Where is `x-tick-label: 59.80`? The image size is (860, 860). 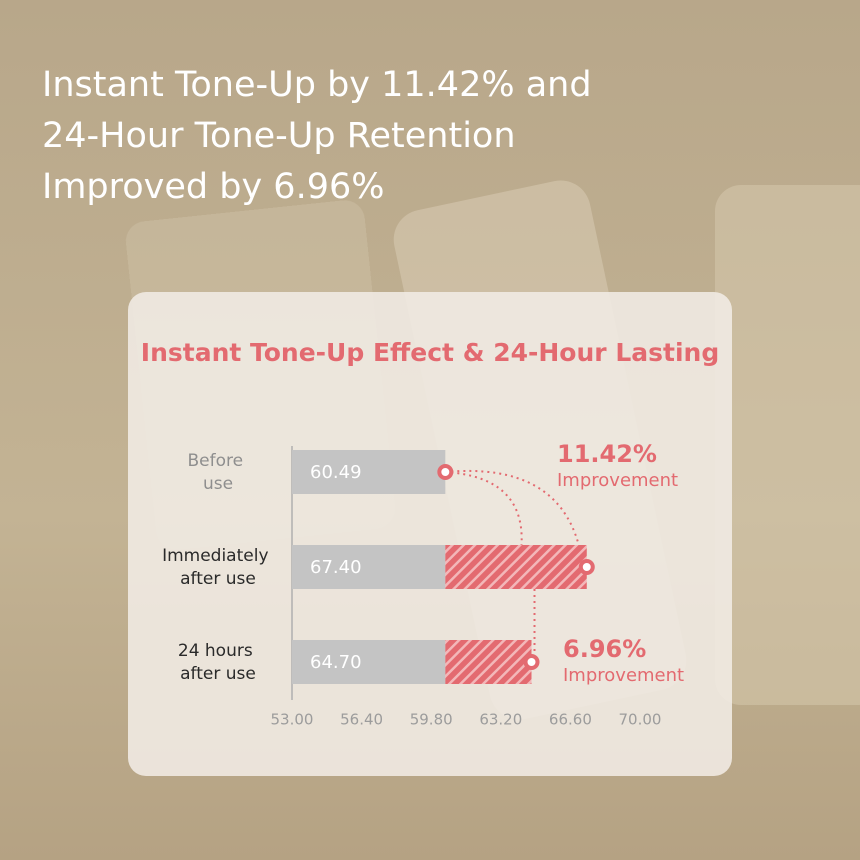 x-tick-label: 59.80 is located at coordinates (431, 720).